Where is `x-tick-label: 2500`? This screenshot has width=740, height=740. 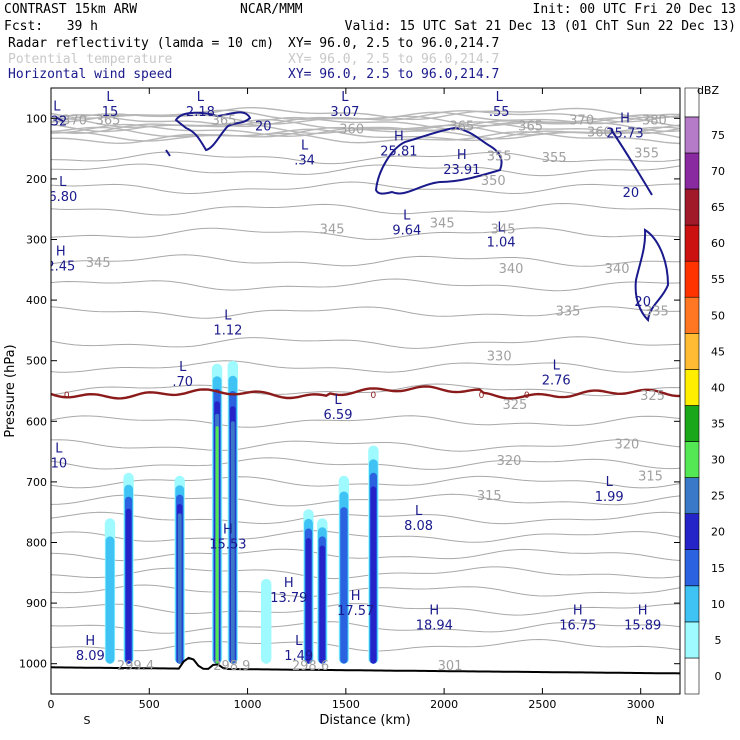 x-tick-label: 2500 is located at coordinates (542, 704).